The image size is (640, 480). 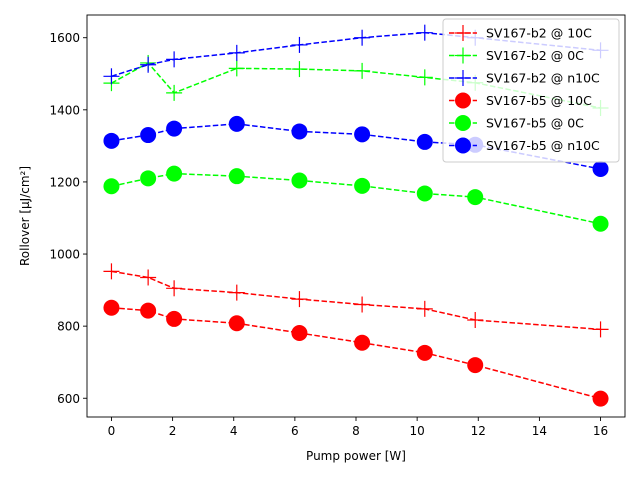 What do you see at coordinates (535, 123) in the screenshot?
I see `legend-label: SV167-b5 @ 0C` at bounding box center [535, 123].